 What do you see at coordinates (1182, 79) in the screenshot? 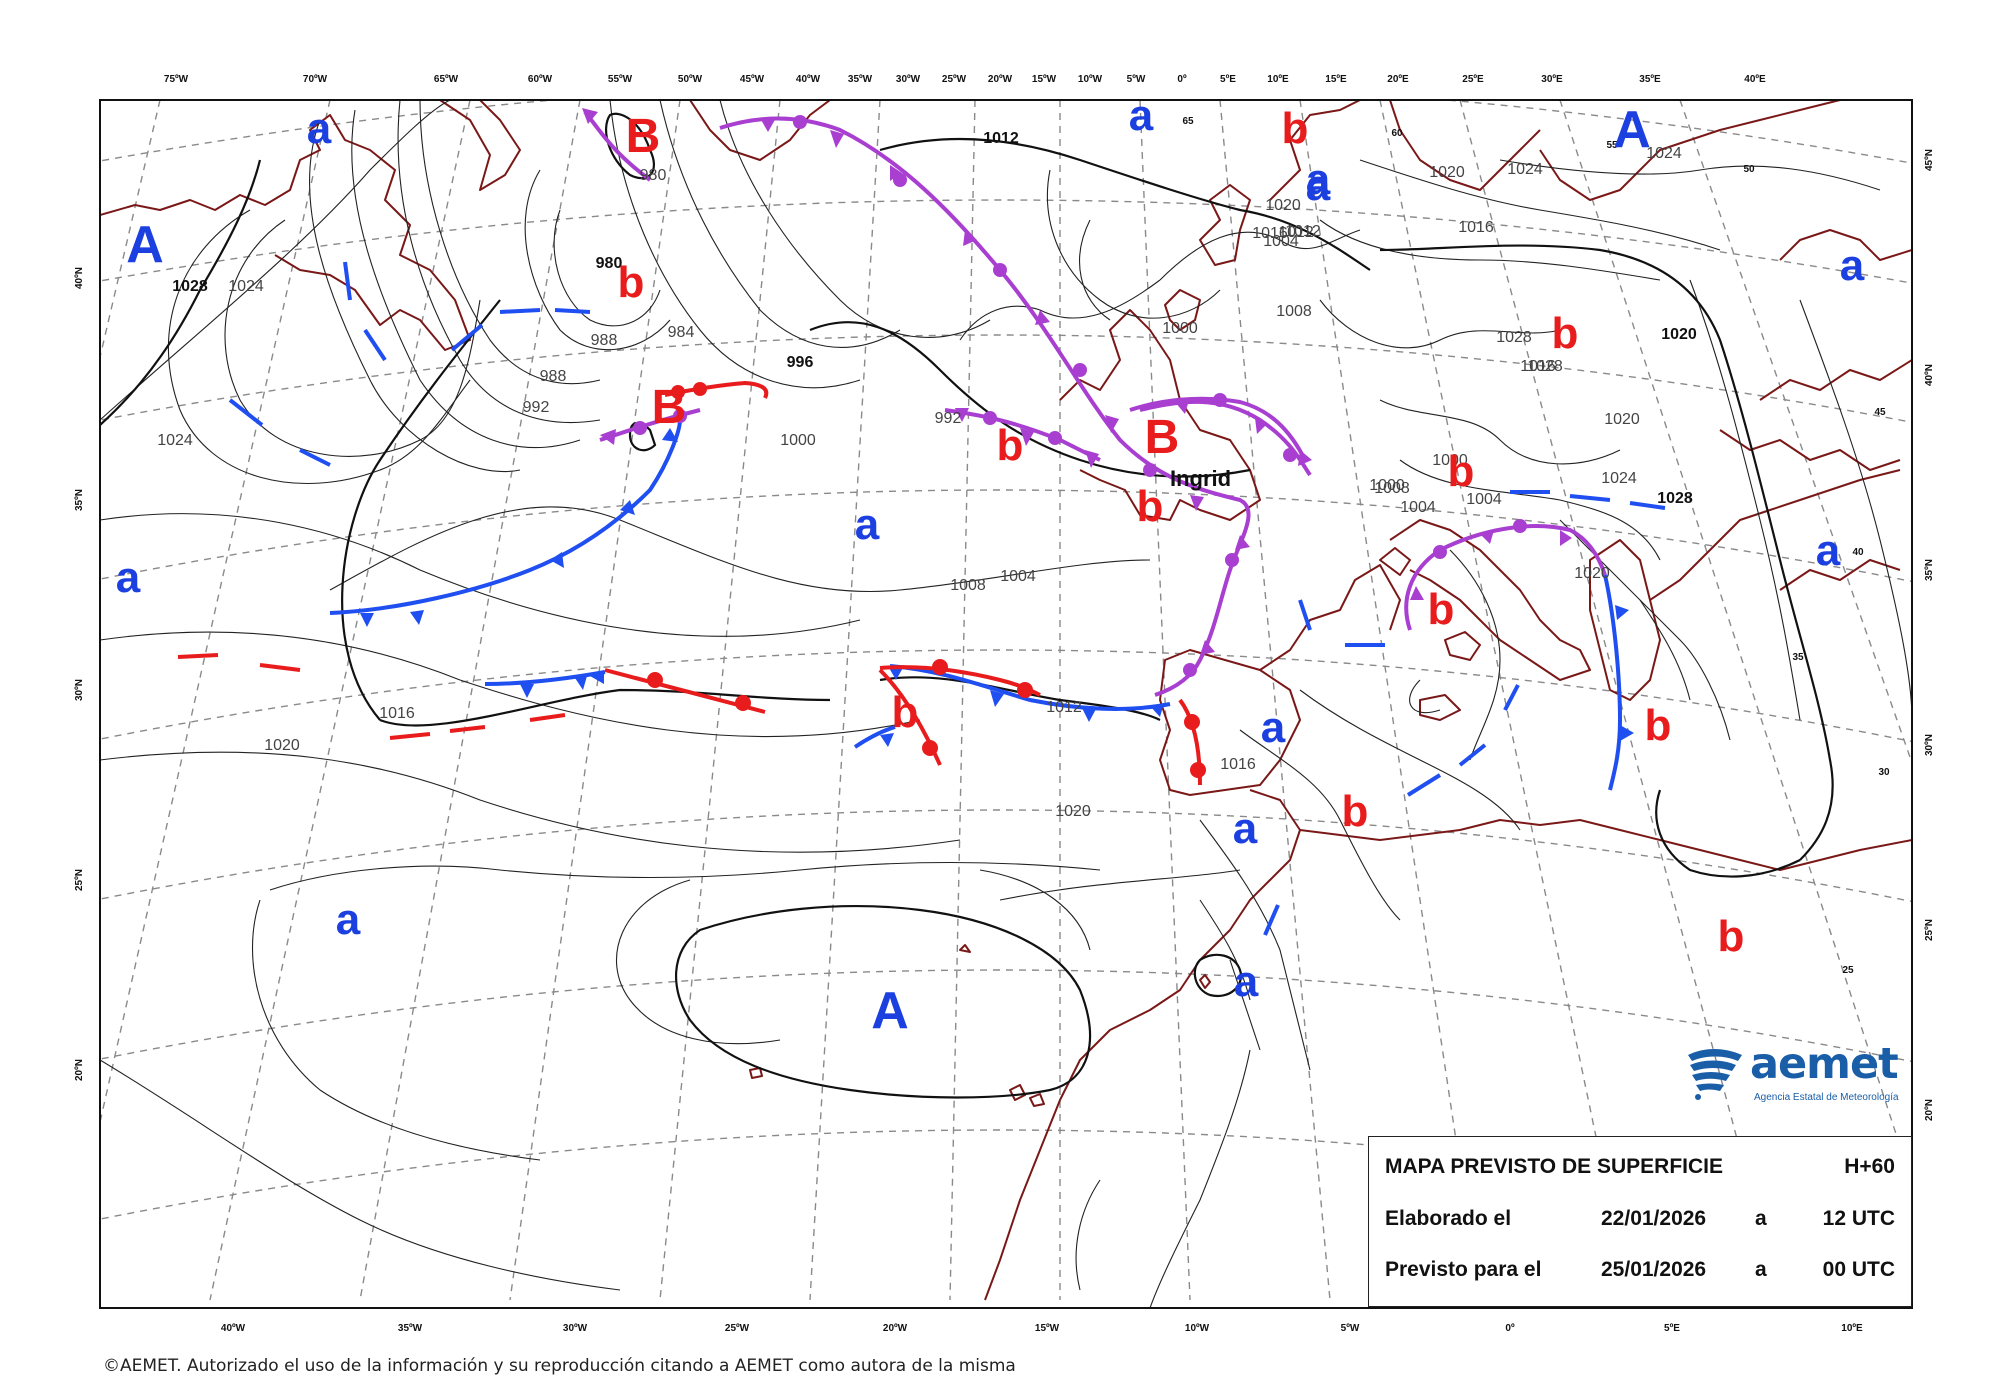
I see `lon-label-top: 0º` at bounding box center [1182, 79].